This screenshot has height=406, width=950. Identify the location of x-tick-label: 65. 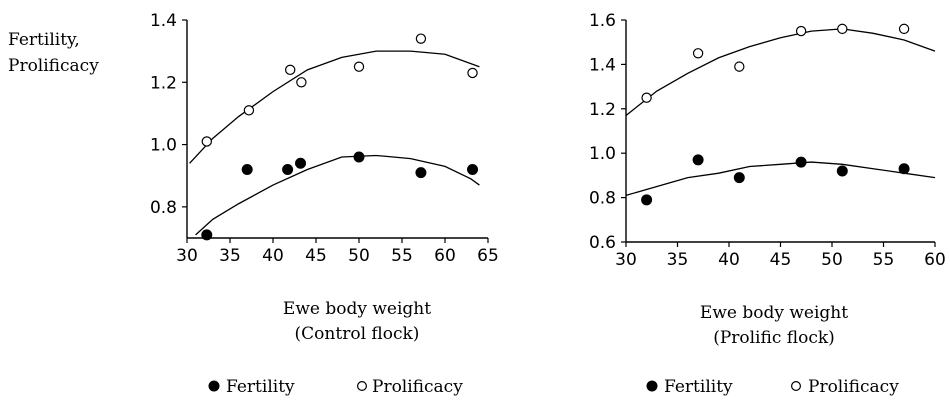
(488, 256).